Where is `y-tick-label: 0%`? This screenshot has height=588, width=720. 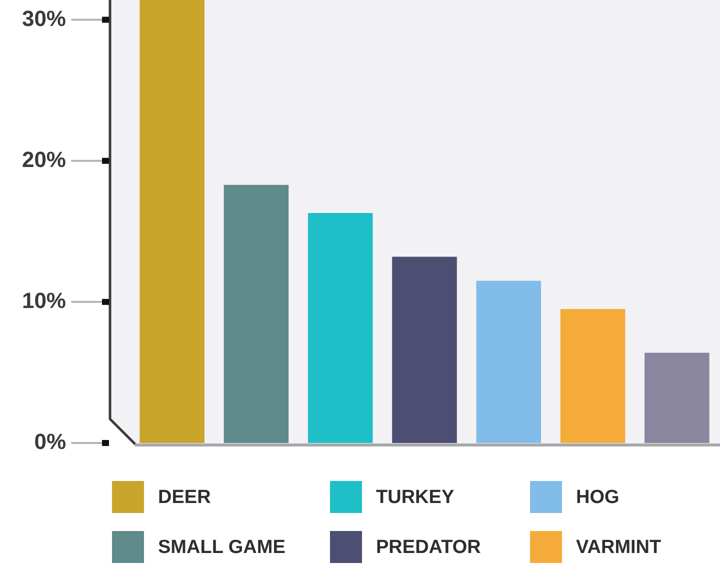
y-tick-label: 0% is located at coordinates (50, 441).